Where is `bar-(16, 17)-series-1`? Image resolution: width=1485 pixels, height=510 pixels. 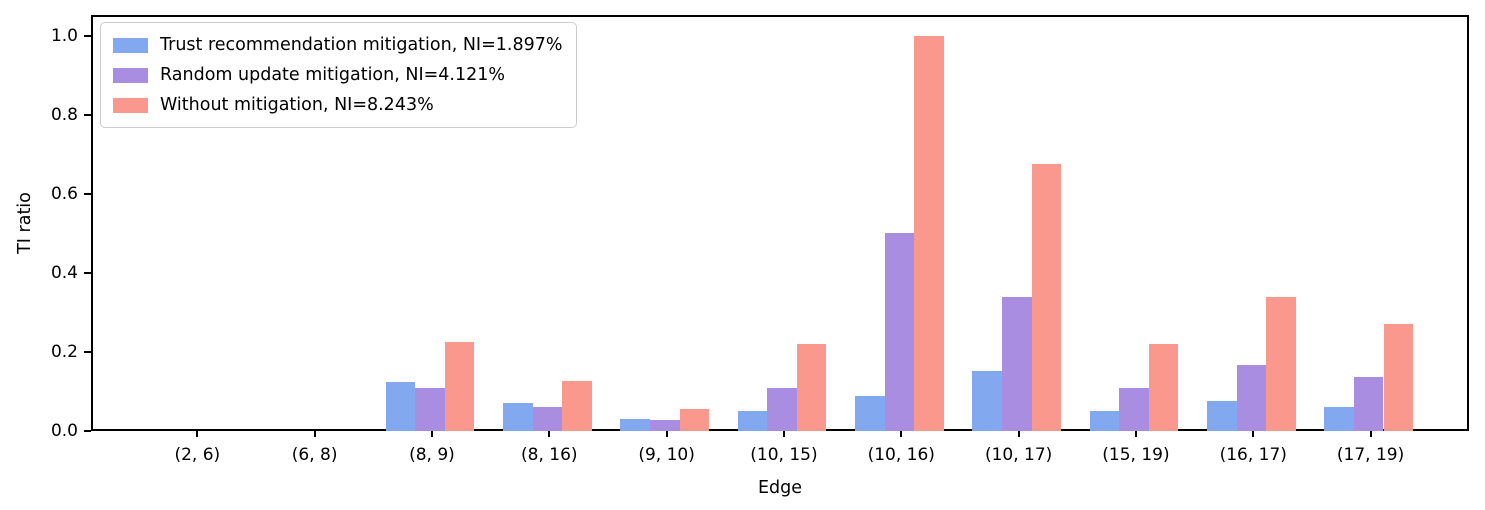
bar-(16, 17)-series-1 is located at coordinates (1251, 398).